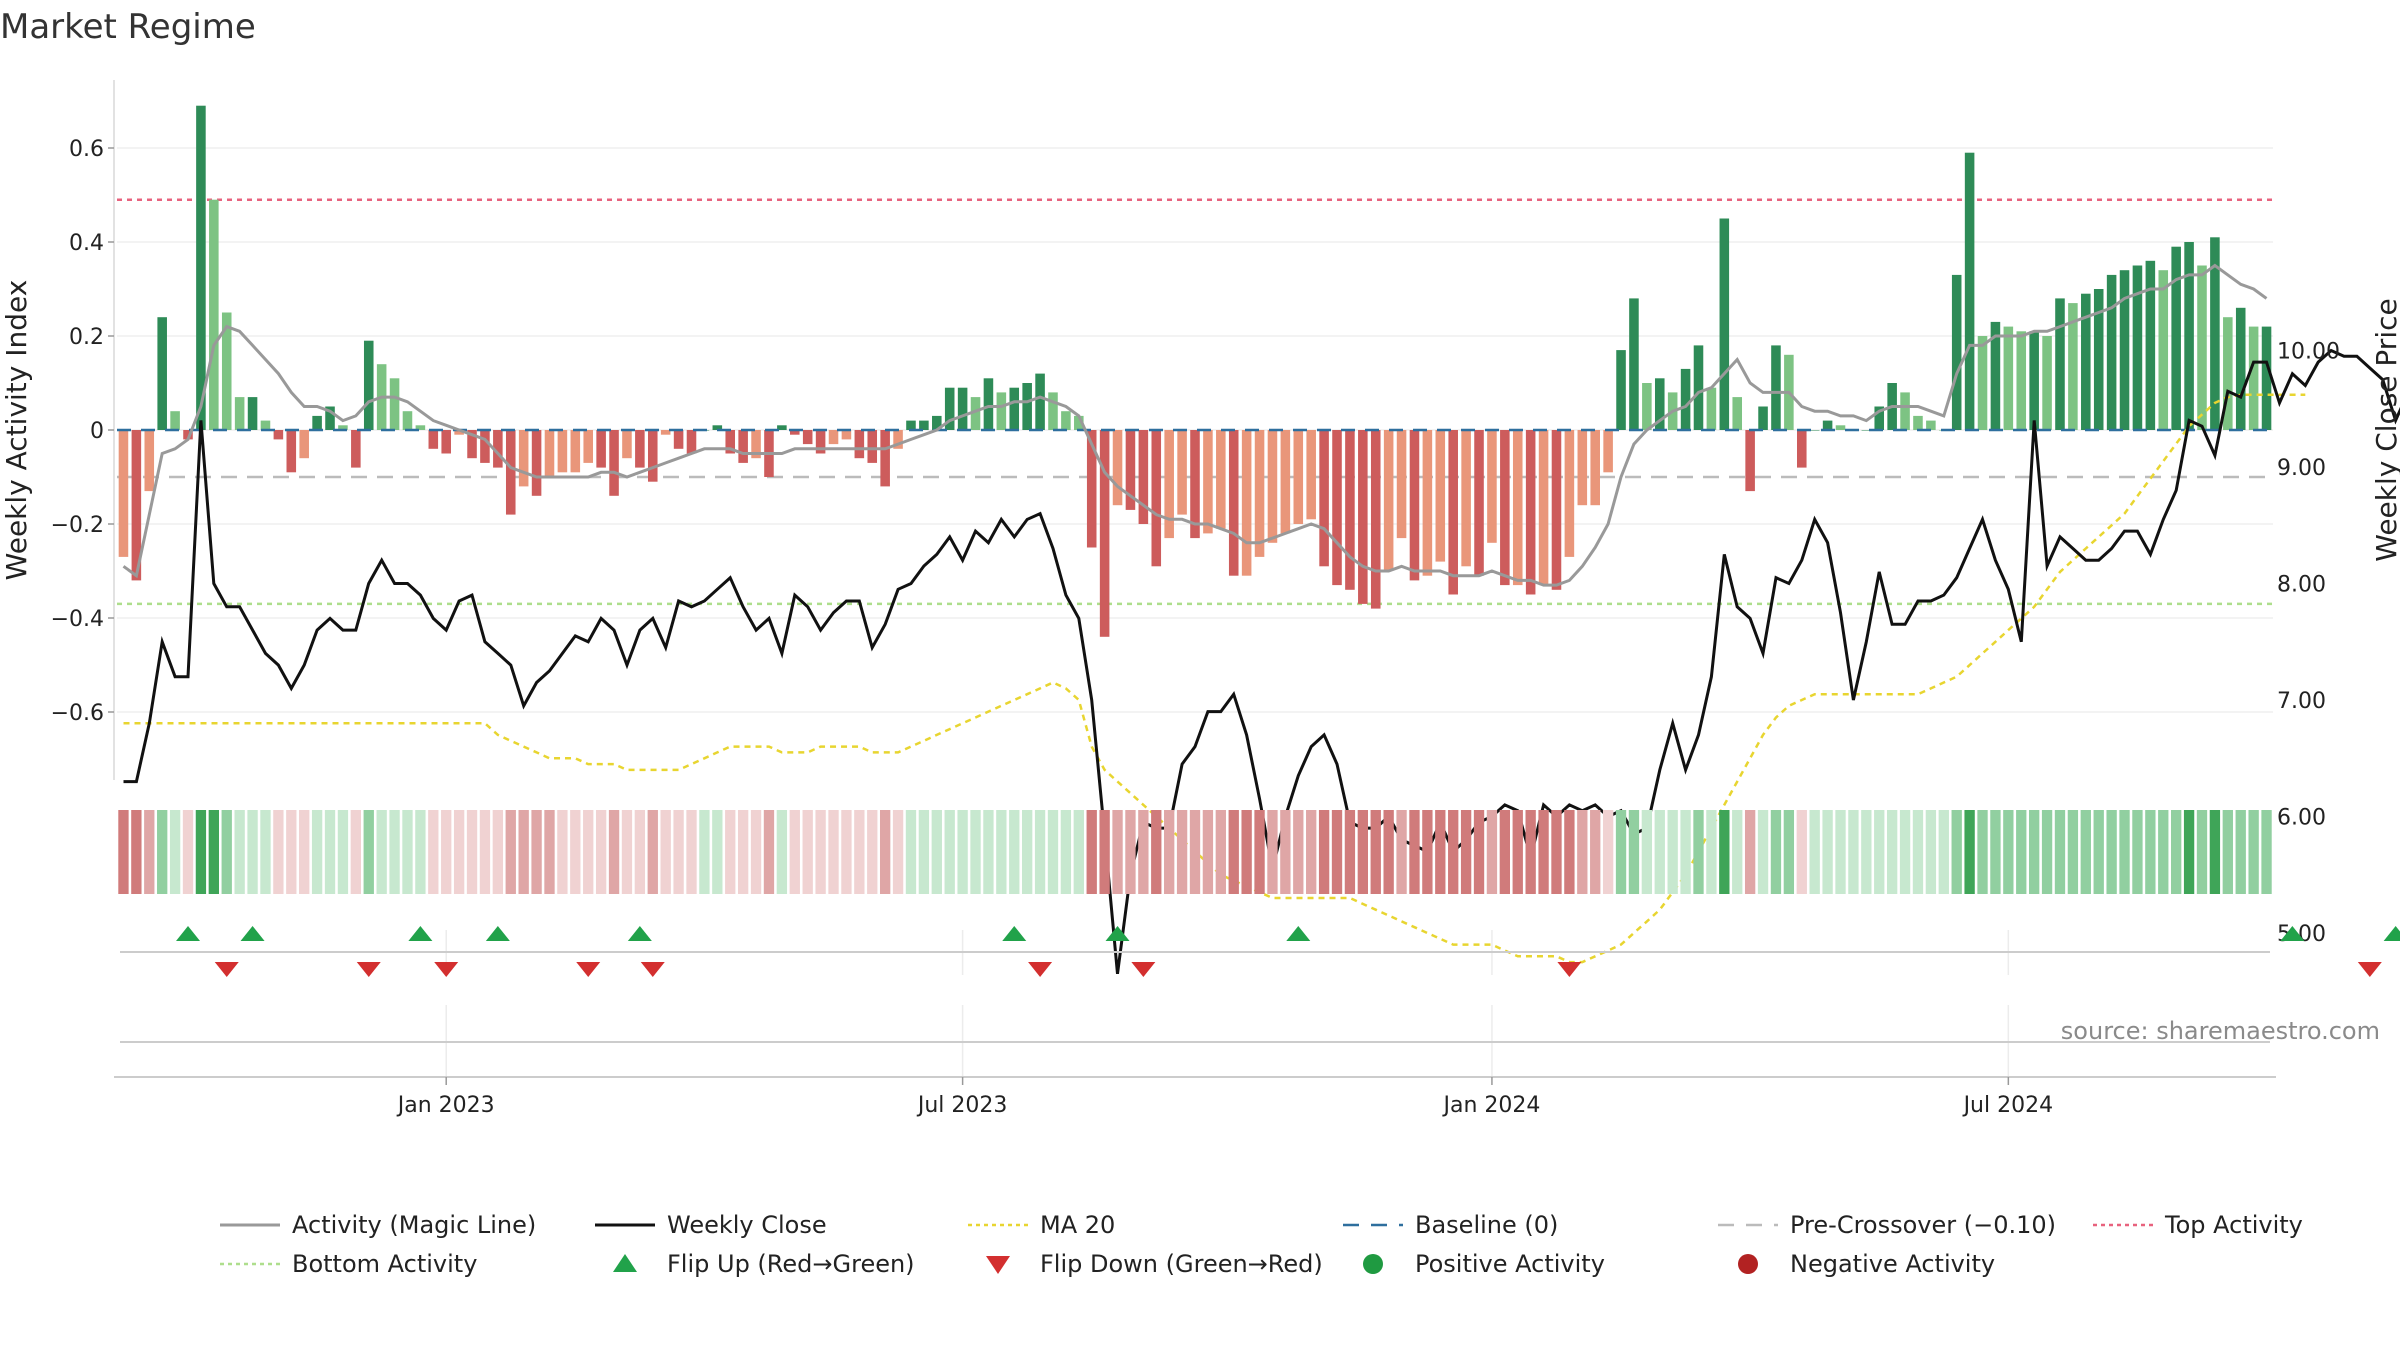 The height and width of the screenshot is (1350, 2400). What do you see at coordinates (128, 27) in the screenshot?
I see `chart-title: Market Regime` at bounding box center [128, 27].